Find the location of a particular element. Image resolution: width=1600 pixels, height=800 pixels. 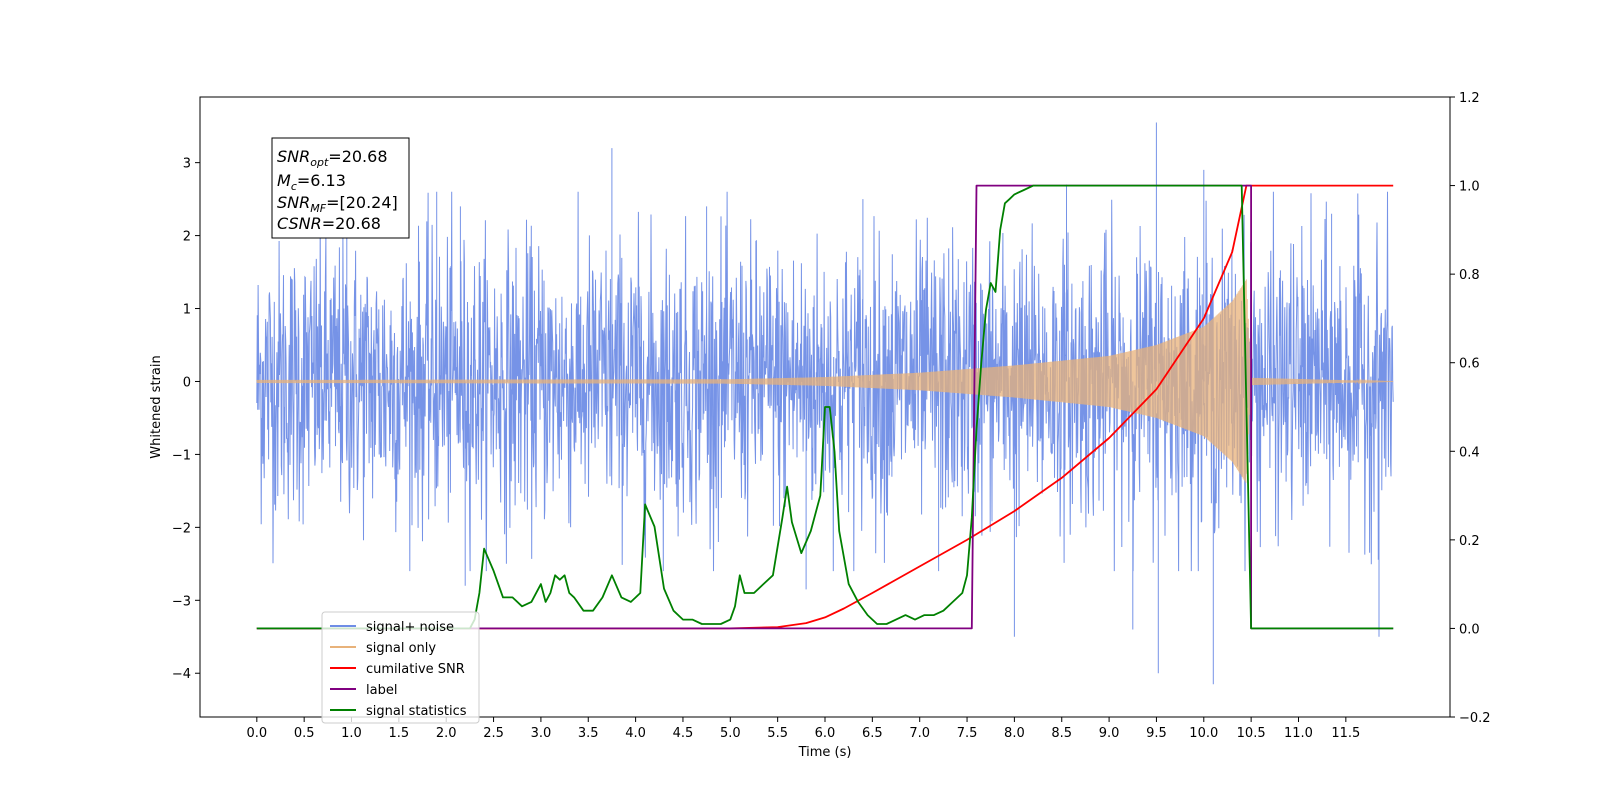

legend-label: signal statistics is located at coordinates (416, 711).